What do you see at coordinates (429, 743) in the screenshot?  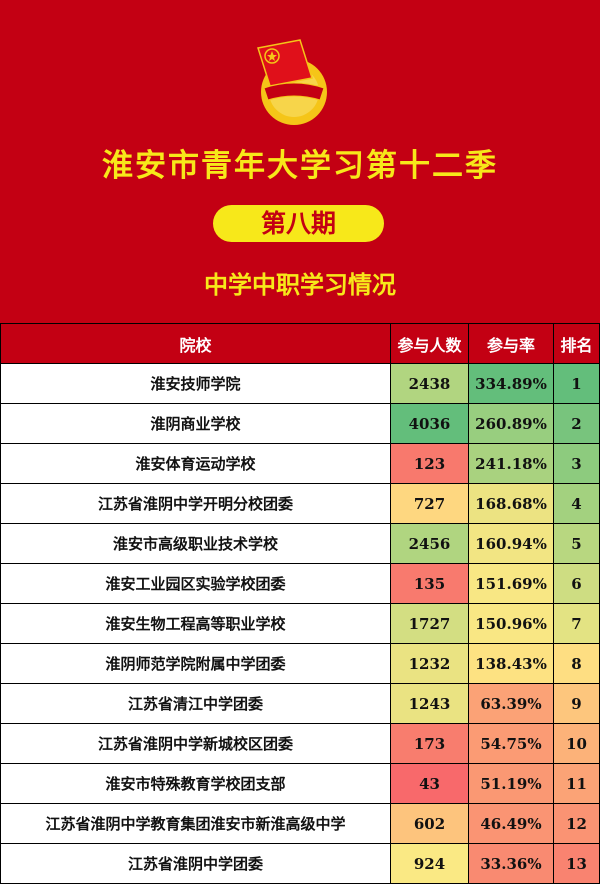 I see `count-cell: 173` at bounding box center [429, 743].